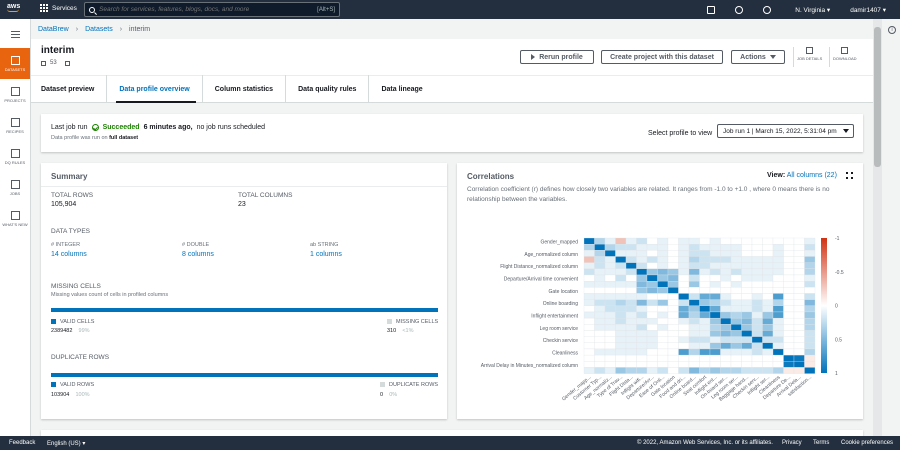  What do you see at coordinates (326, 254) in the screenshot?
I see `string-columns-link: 1 columns` at bounding box center [326, 254].